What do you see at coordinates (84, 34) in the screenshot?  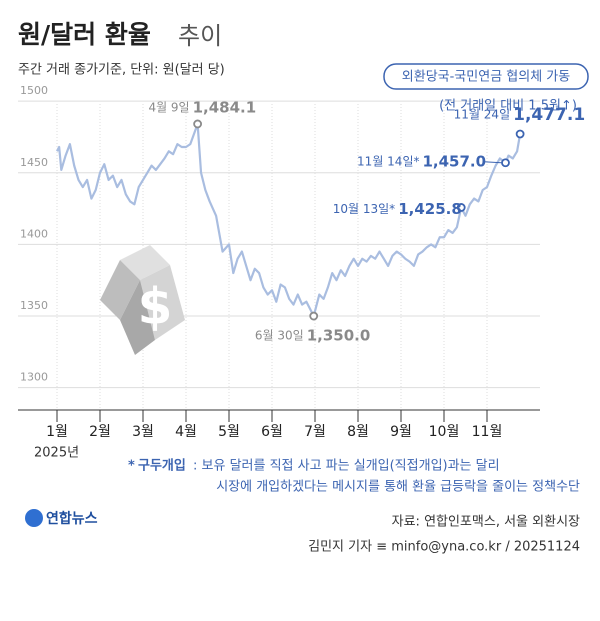 I see `chart-title: 원/달러 환율` at bounding box center [84, 34].